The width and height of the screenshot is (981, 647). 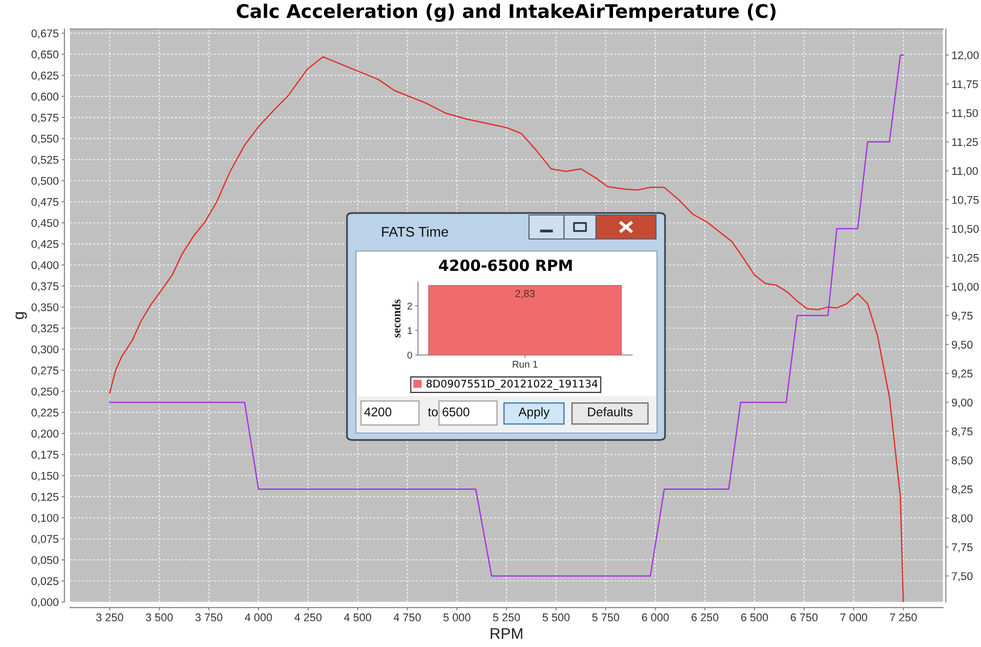 What do you see at coordinates (45, 497) in the screenshot?
I see `y-tick-label: 0,125` at bounding box center [45, 497].